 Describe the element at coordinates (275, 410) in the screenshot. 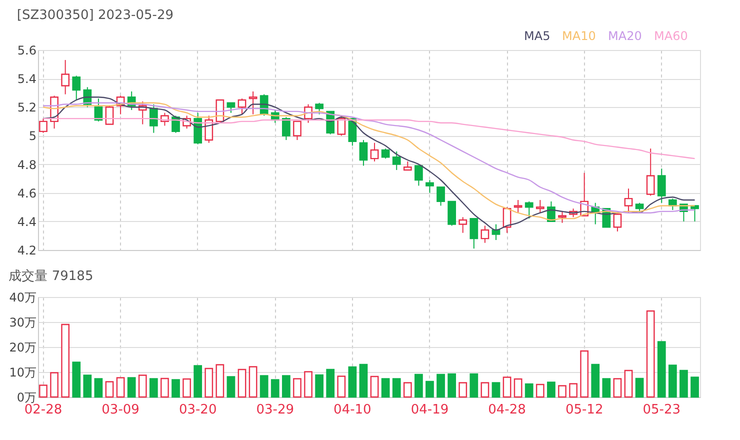

I see `x-tick-label: 03-29` at that location.